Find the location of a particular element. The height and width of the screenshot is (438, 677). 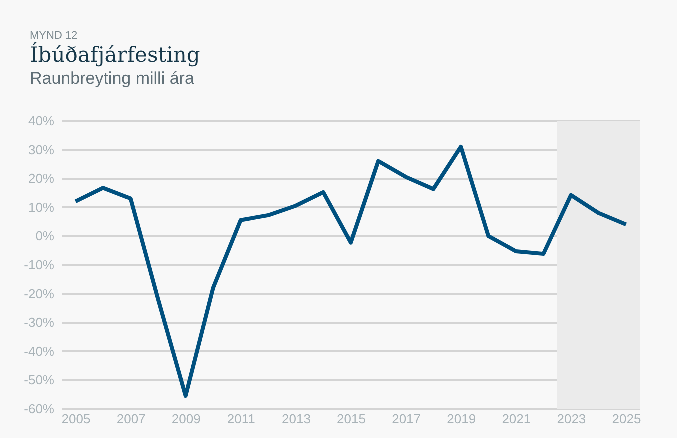

y-tick-label: -10% is located at coordinates (39, 265).